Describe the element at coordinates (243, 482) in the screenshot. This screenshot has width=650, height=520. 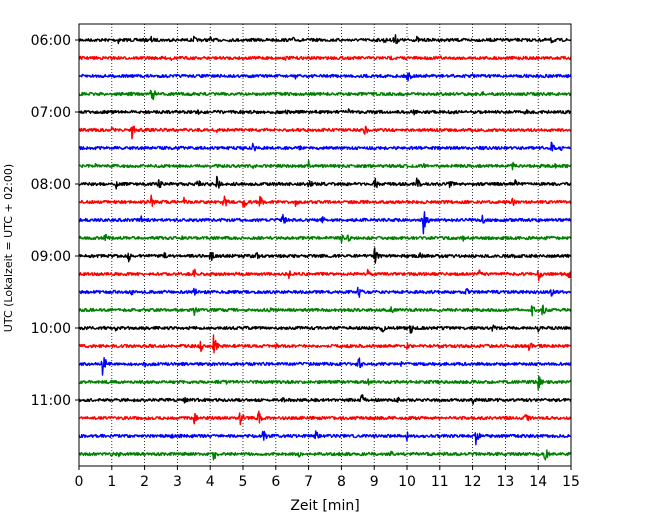
I see `x-tick-label: 5` at that location.